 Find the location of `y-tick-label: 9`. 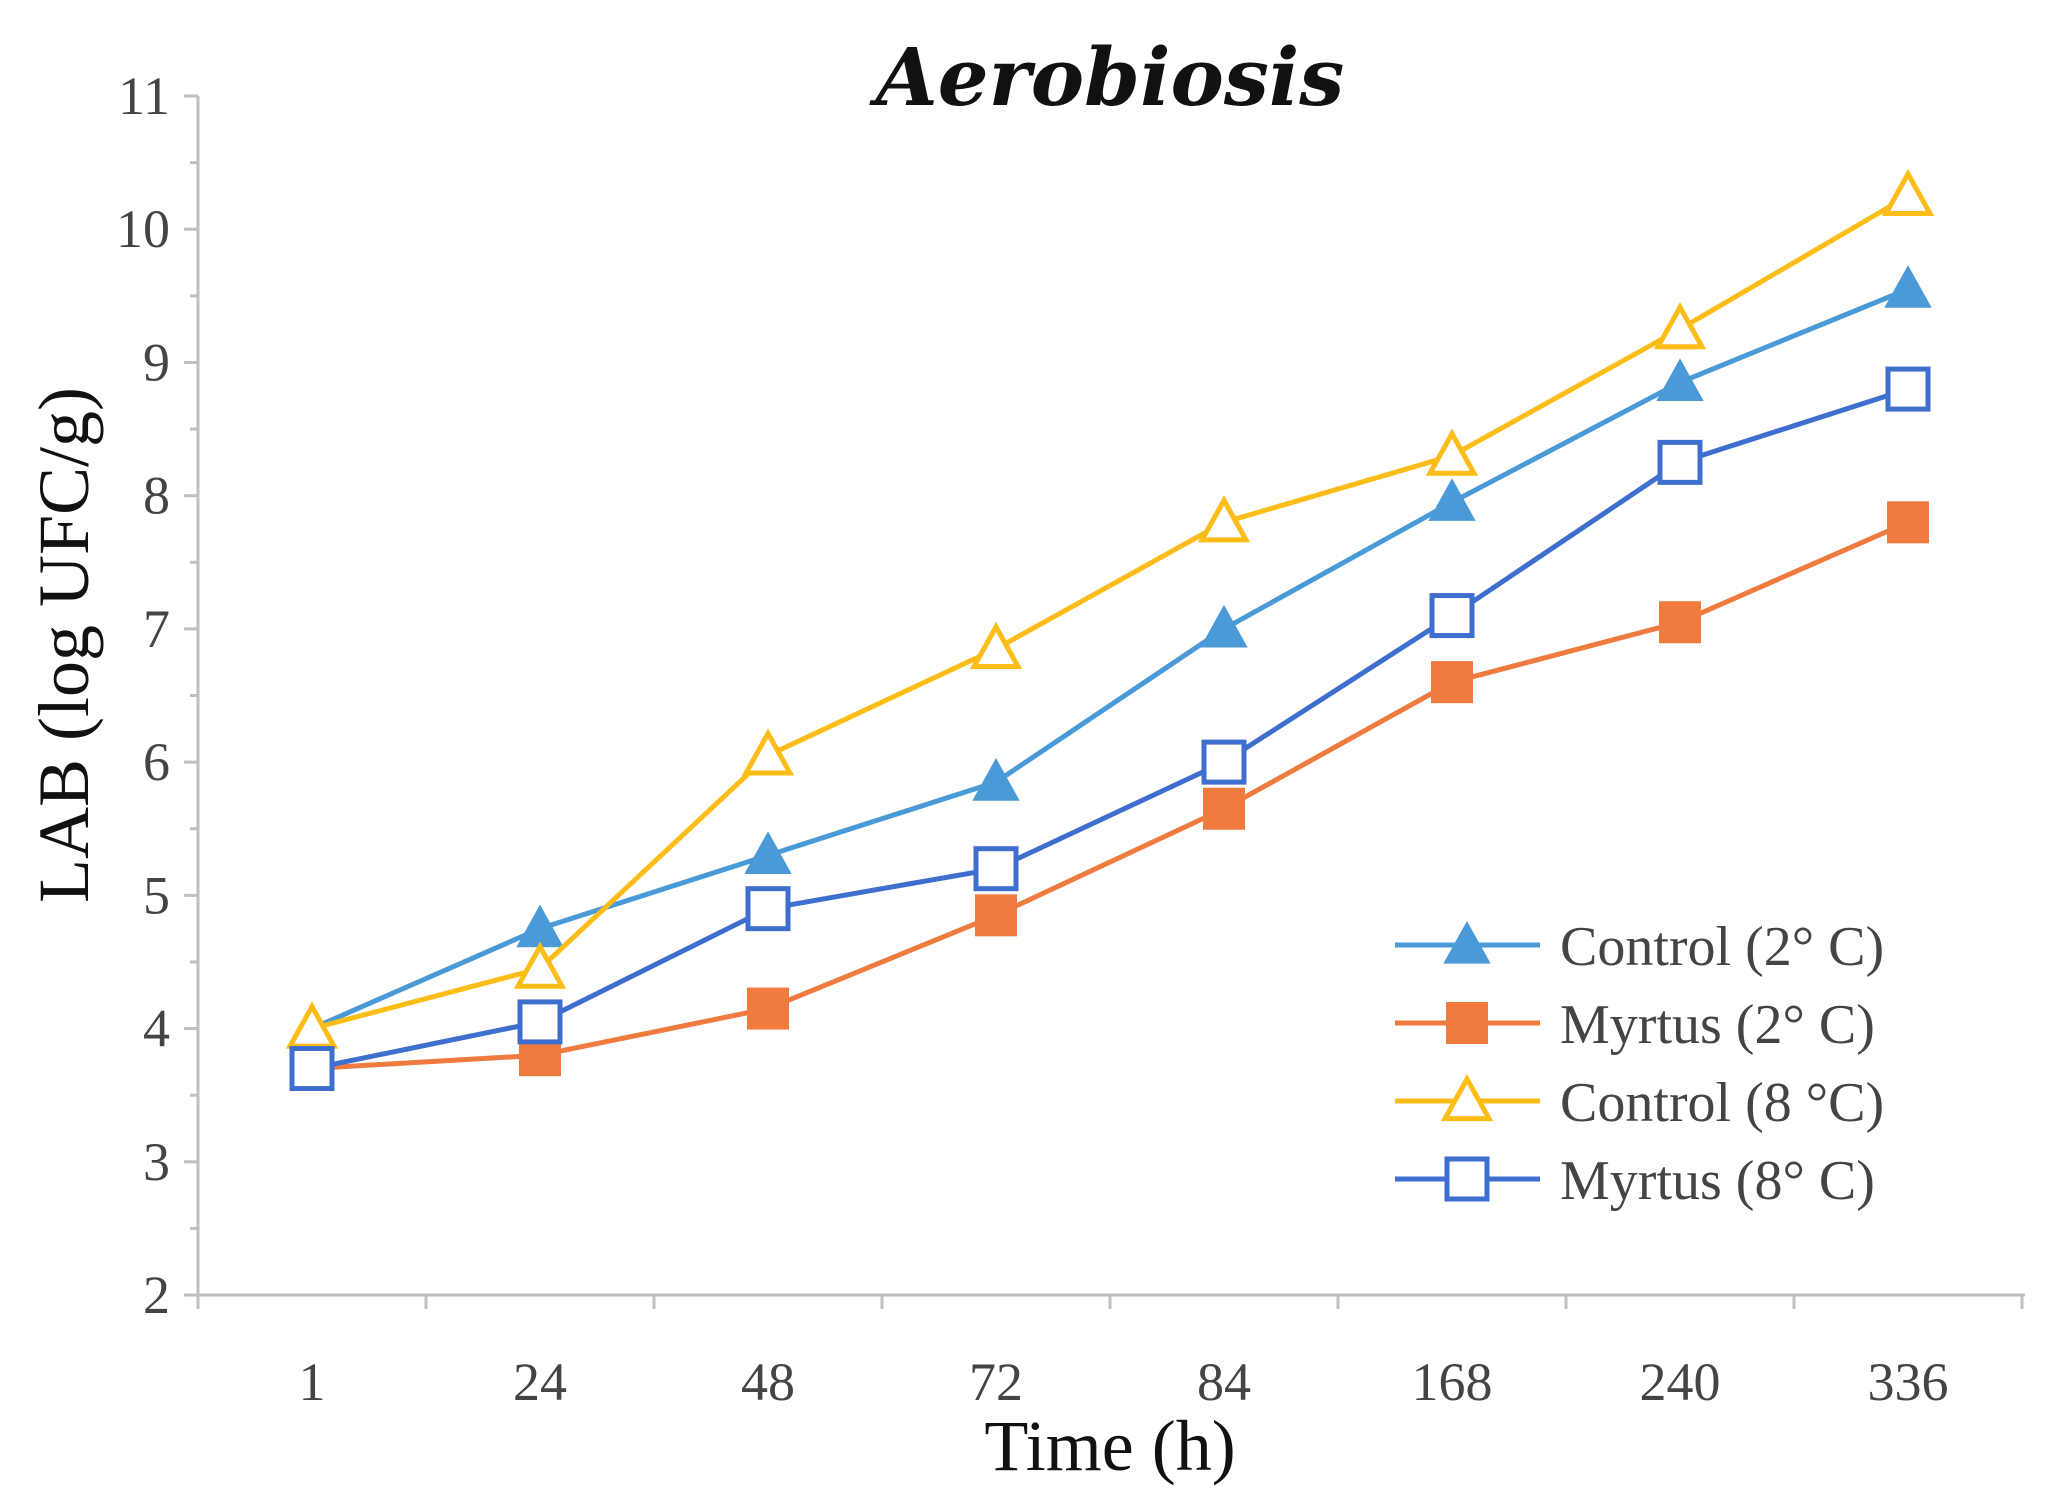

y-tick-label: 9 is located at coordinates (156, 362).